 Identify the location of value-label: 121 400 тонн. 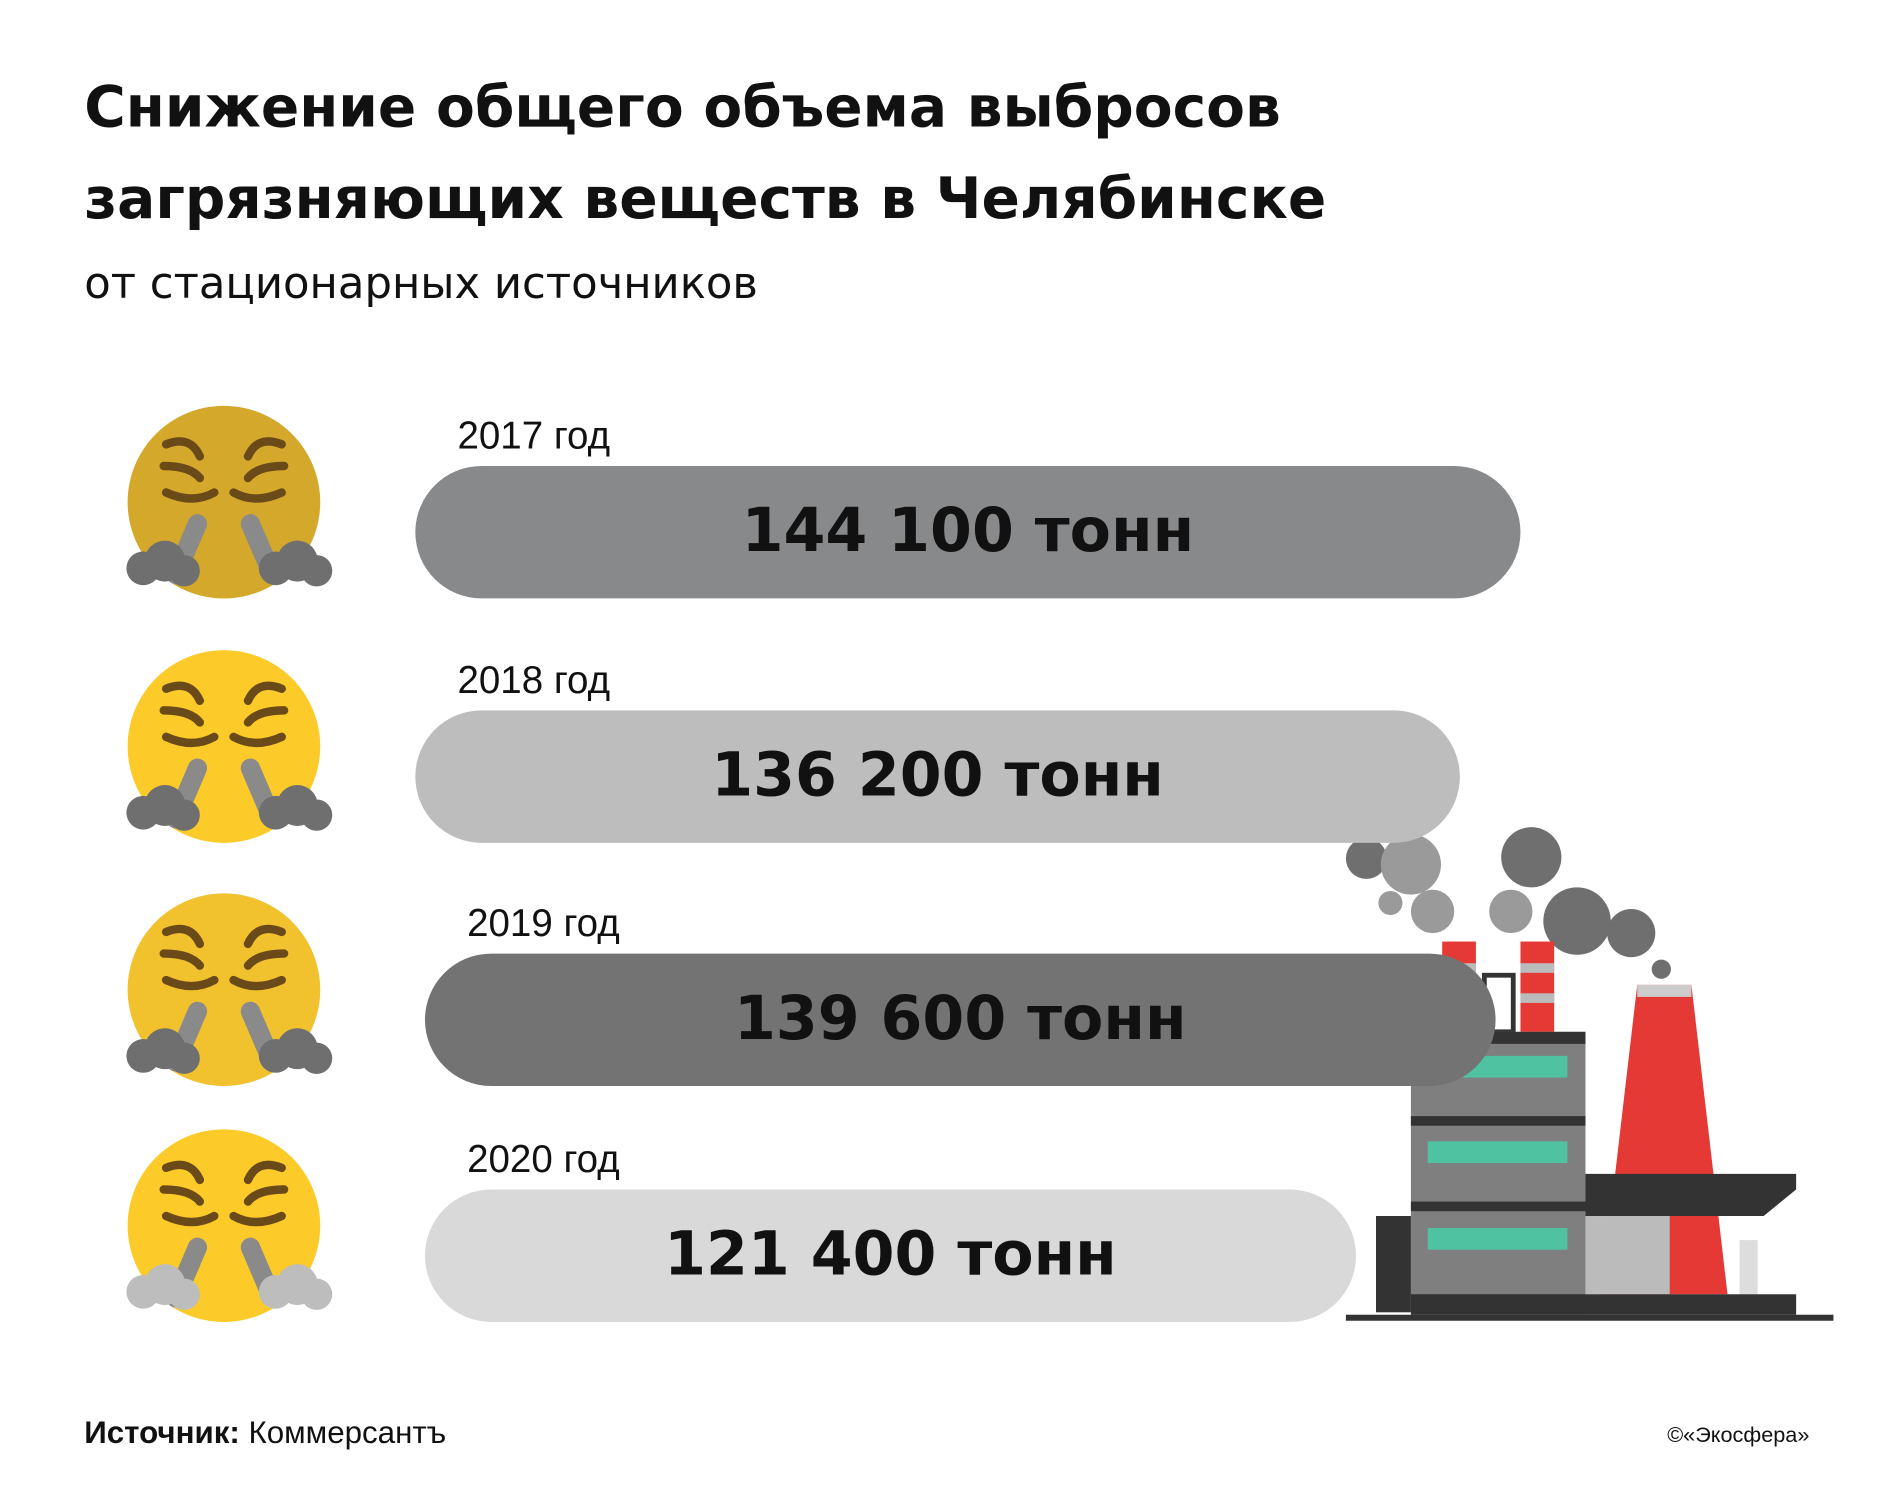
(890, 1255).